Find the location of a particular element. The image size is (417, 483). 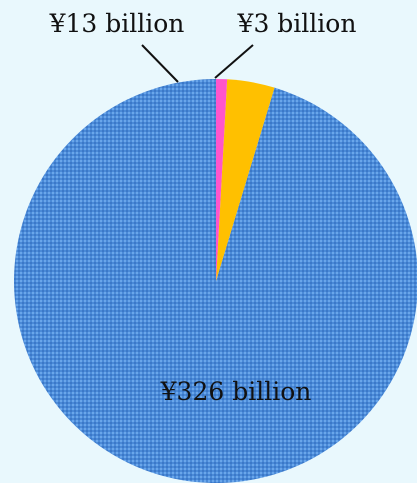

slice-label-2: ¥13 billion is located at coordinates (117, 23).